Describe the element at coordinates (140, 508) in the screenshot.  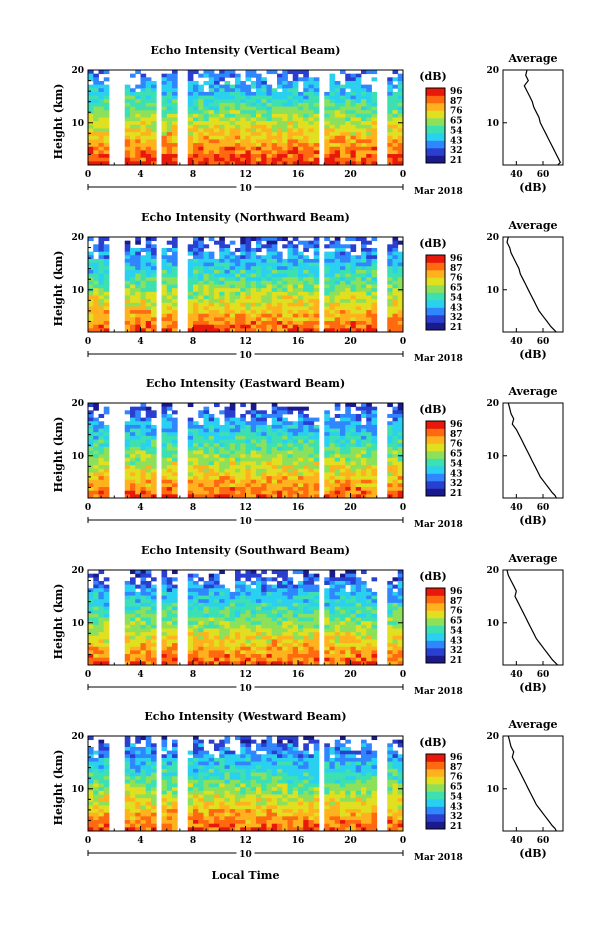
I see `x-tick-label: 4` at that location.